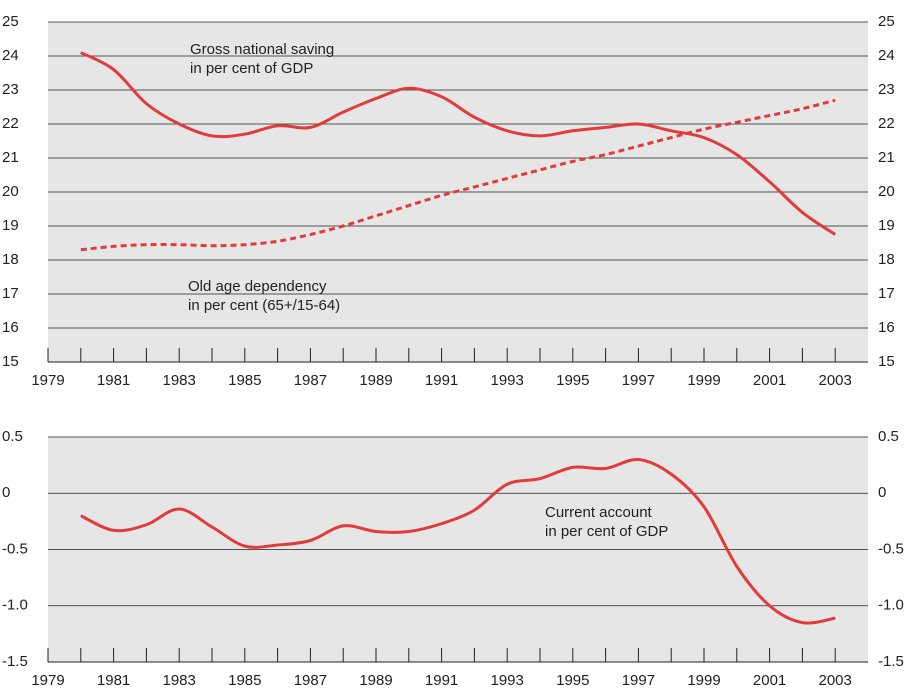 Image resolution: width=911 pixels, height=693 pixels. What do you see at coordinates (10, 157) in the screenshot?
I see `y-tick-label: 21` at bounding box center [10, 157].